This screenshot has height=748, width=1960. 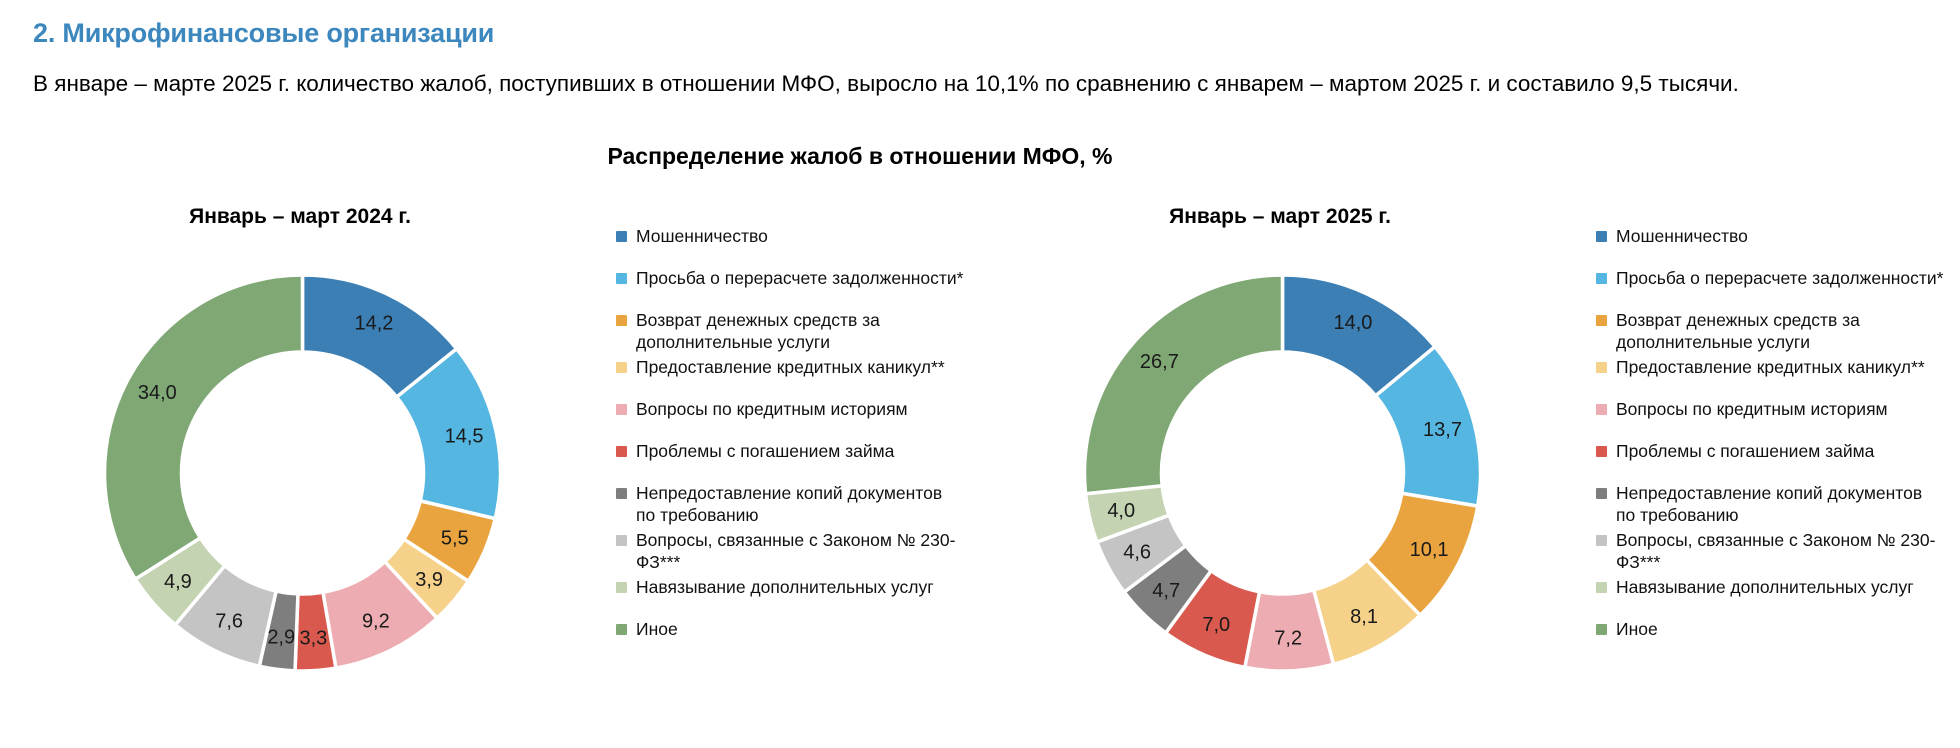 What do you see at coordinates (1353, 323) in the screenshot?
I see `slice-value-label: 14,0` at bounding box center [1353, 323].